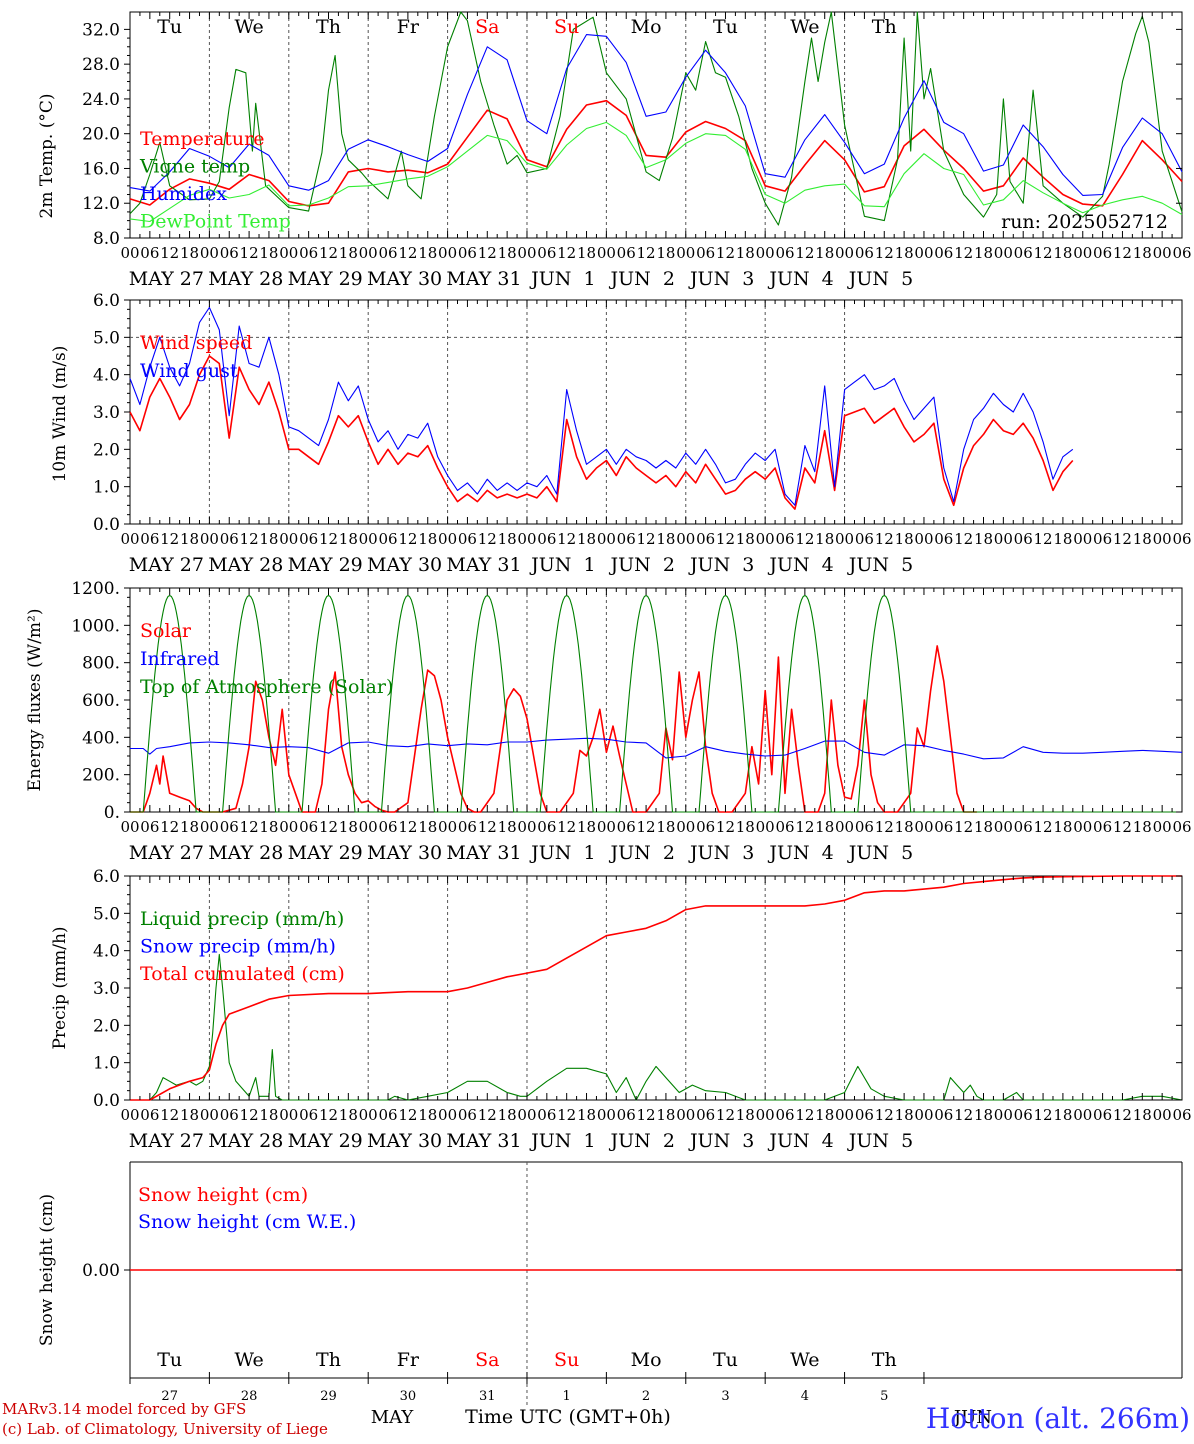 The height and width of the screenshot is (1444, 1194). I want to click on precip-legend-entry: Total cumulated (cm), so click(242, 974).